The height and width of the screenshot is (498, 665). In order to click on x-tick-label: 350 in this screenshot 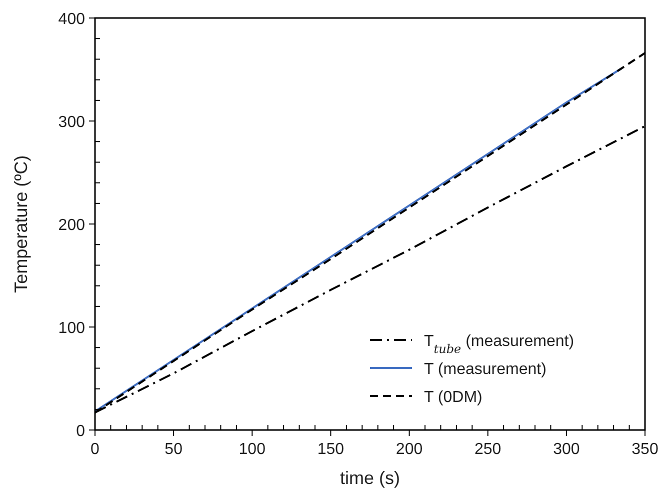, I will do `click(645, 449)`.